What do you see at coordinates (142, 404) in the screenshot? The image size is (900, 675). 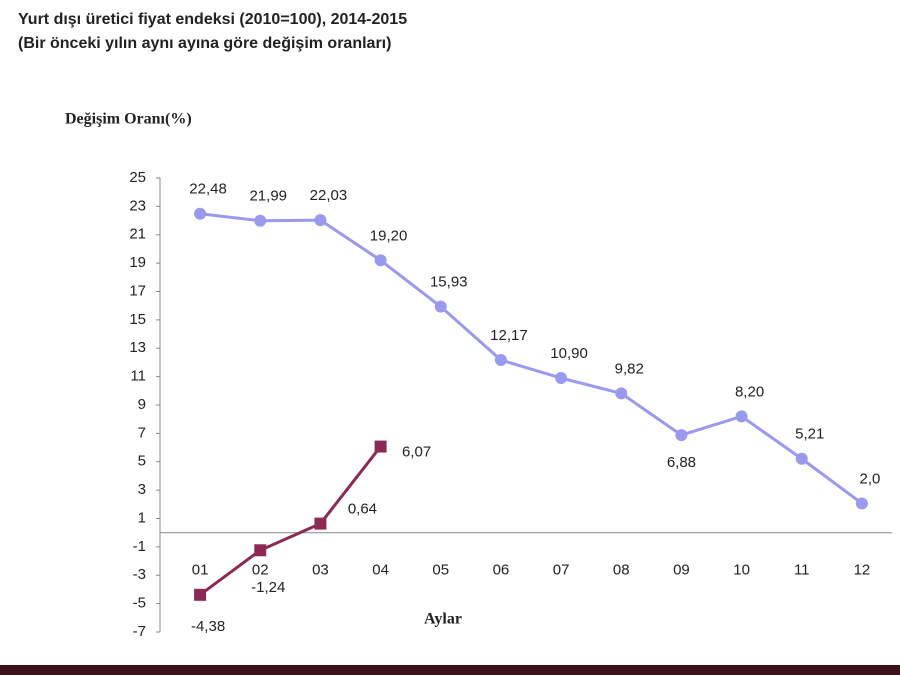 I see `y-tick-label: 9` at bounding box center [142, 404].